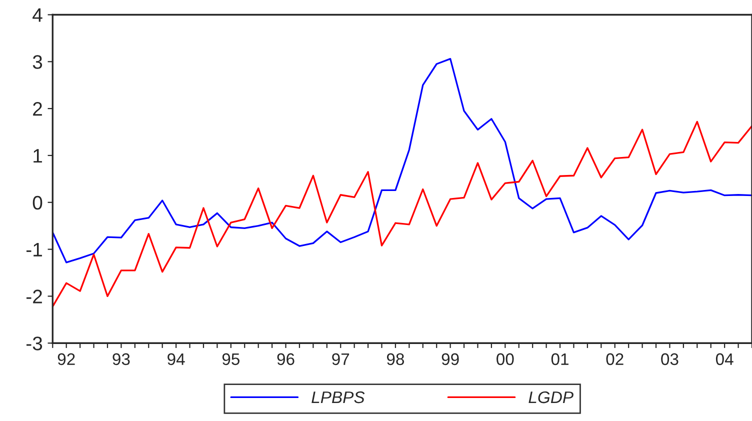 This screenshot has height=421, width=752. What do you see at coordinates (285, 359) in the screenshot?
I see `x-tick-label: 96` at bounding box center [285, 359].